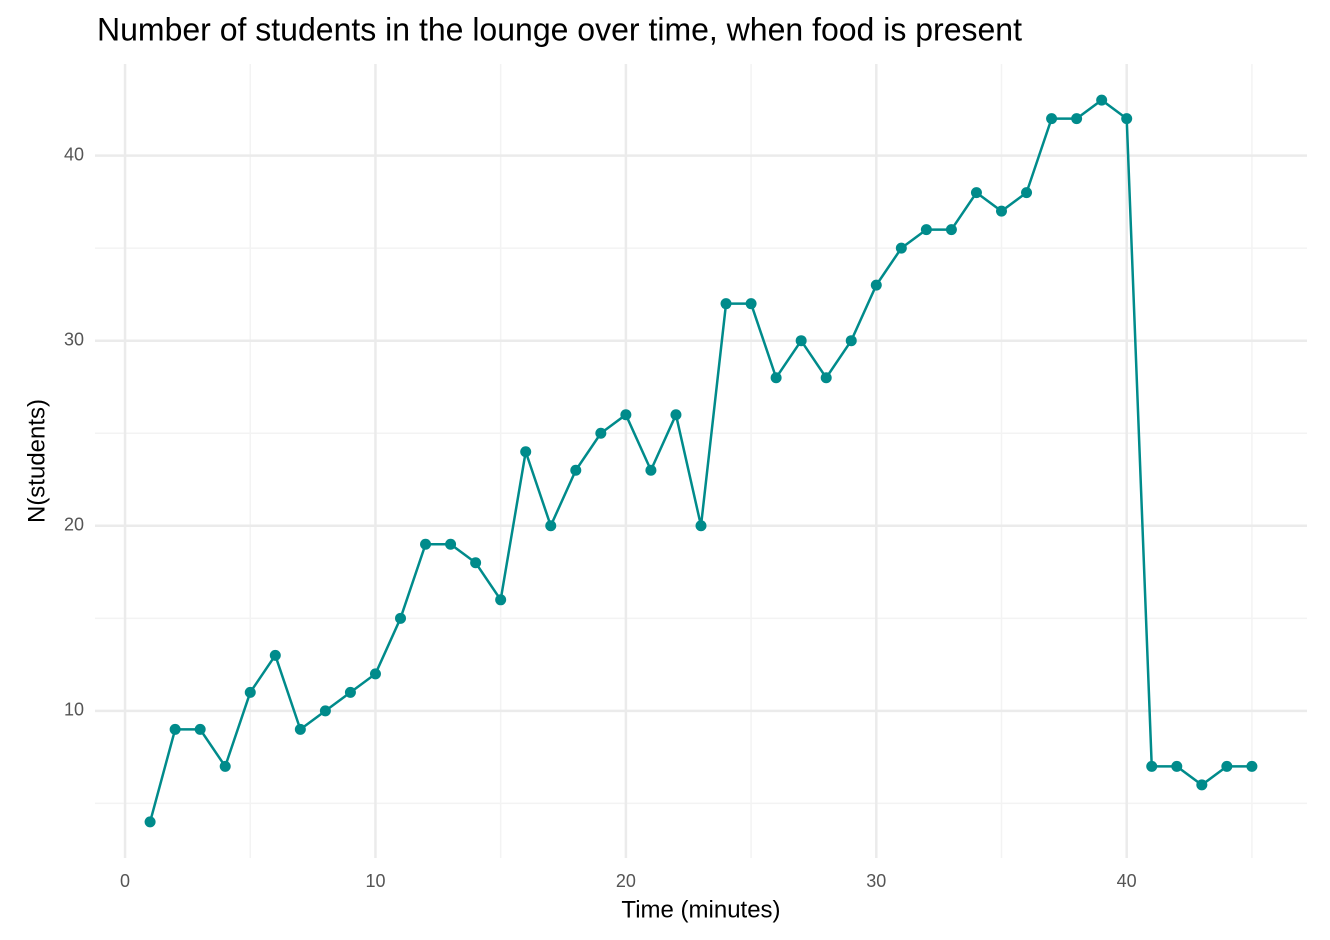 The height and width of the screenshot is (940, 1330). I want to click on x-tick-label: 40, so click(1127, 881).